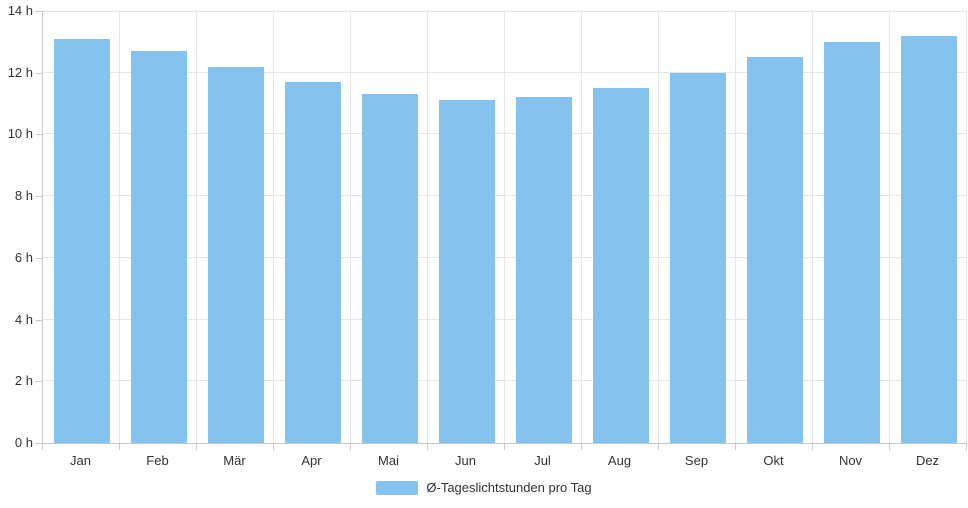 Image resolution: width=968 pixels, height=508 pixels. I want to click on bar-apr, so click(313, 262).